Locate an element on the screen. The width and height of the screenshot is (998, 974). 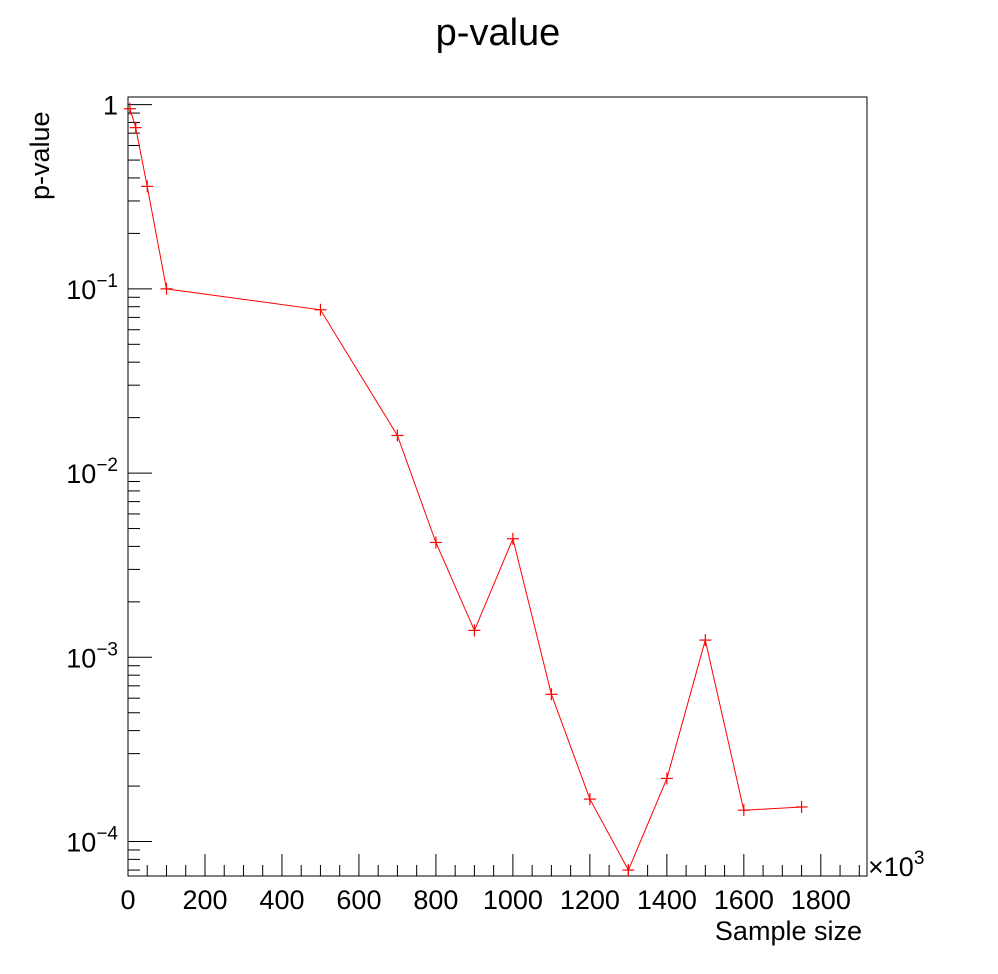
x-tick-label: 200 is located at coordinates (204, 900).